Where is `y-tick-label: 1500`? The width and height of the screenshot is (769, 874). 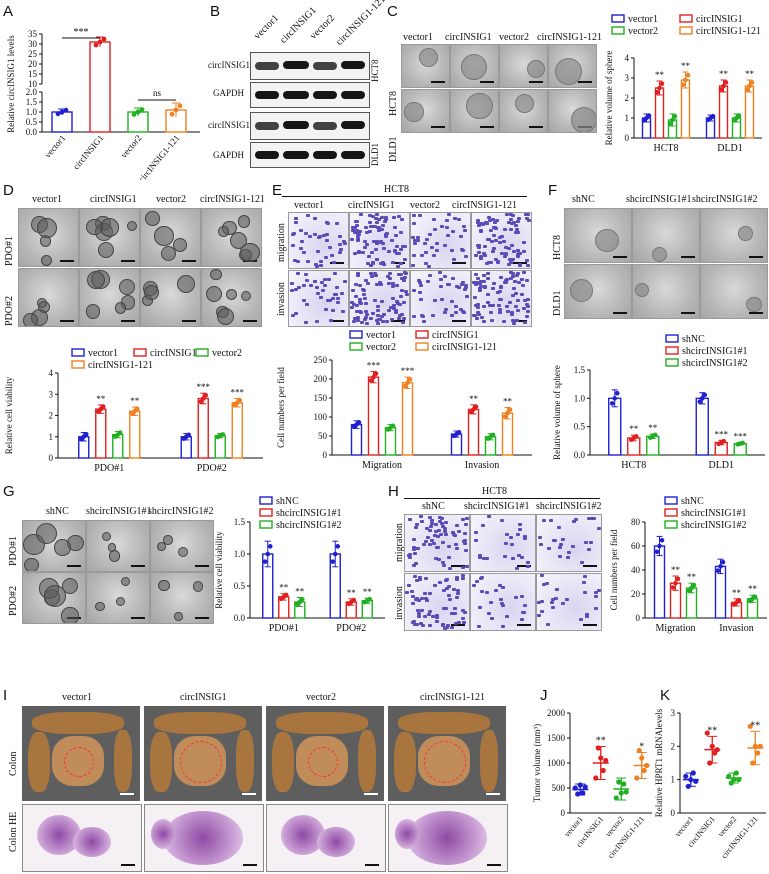
y-tick-label: 1500 is located at coordinates (556, 738).